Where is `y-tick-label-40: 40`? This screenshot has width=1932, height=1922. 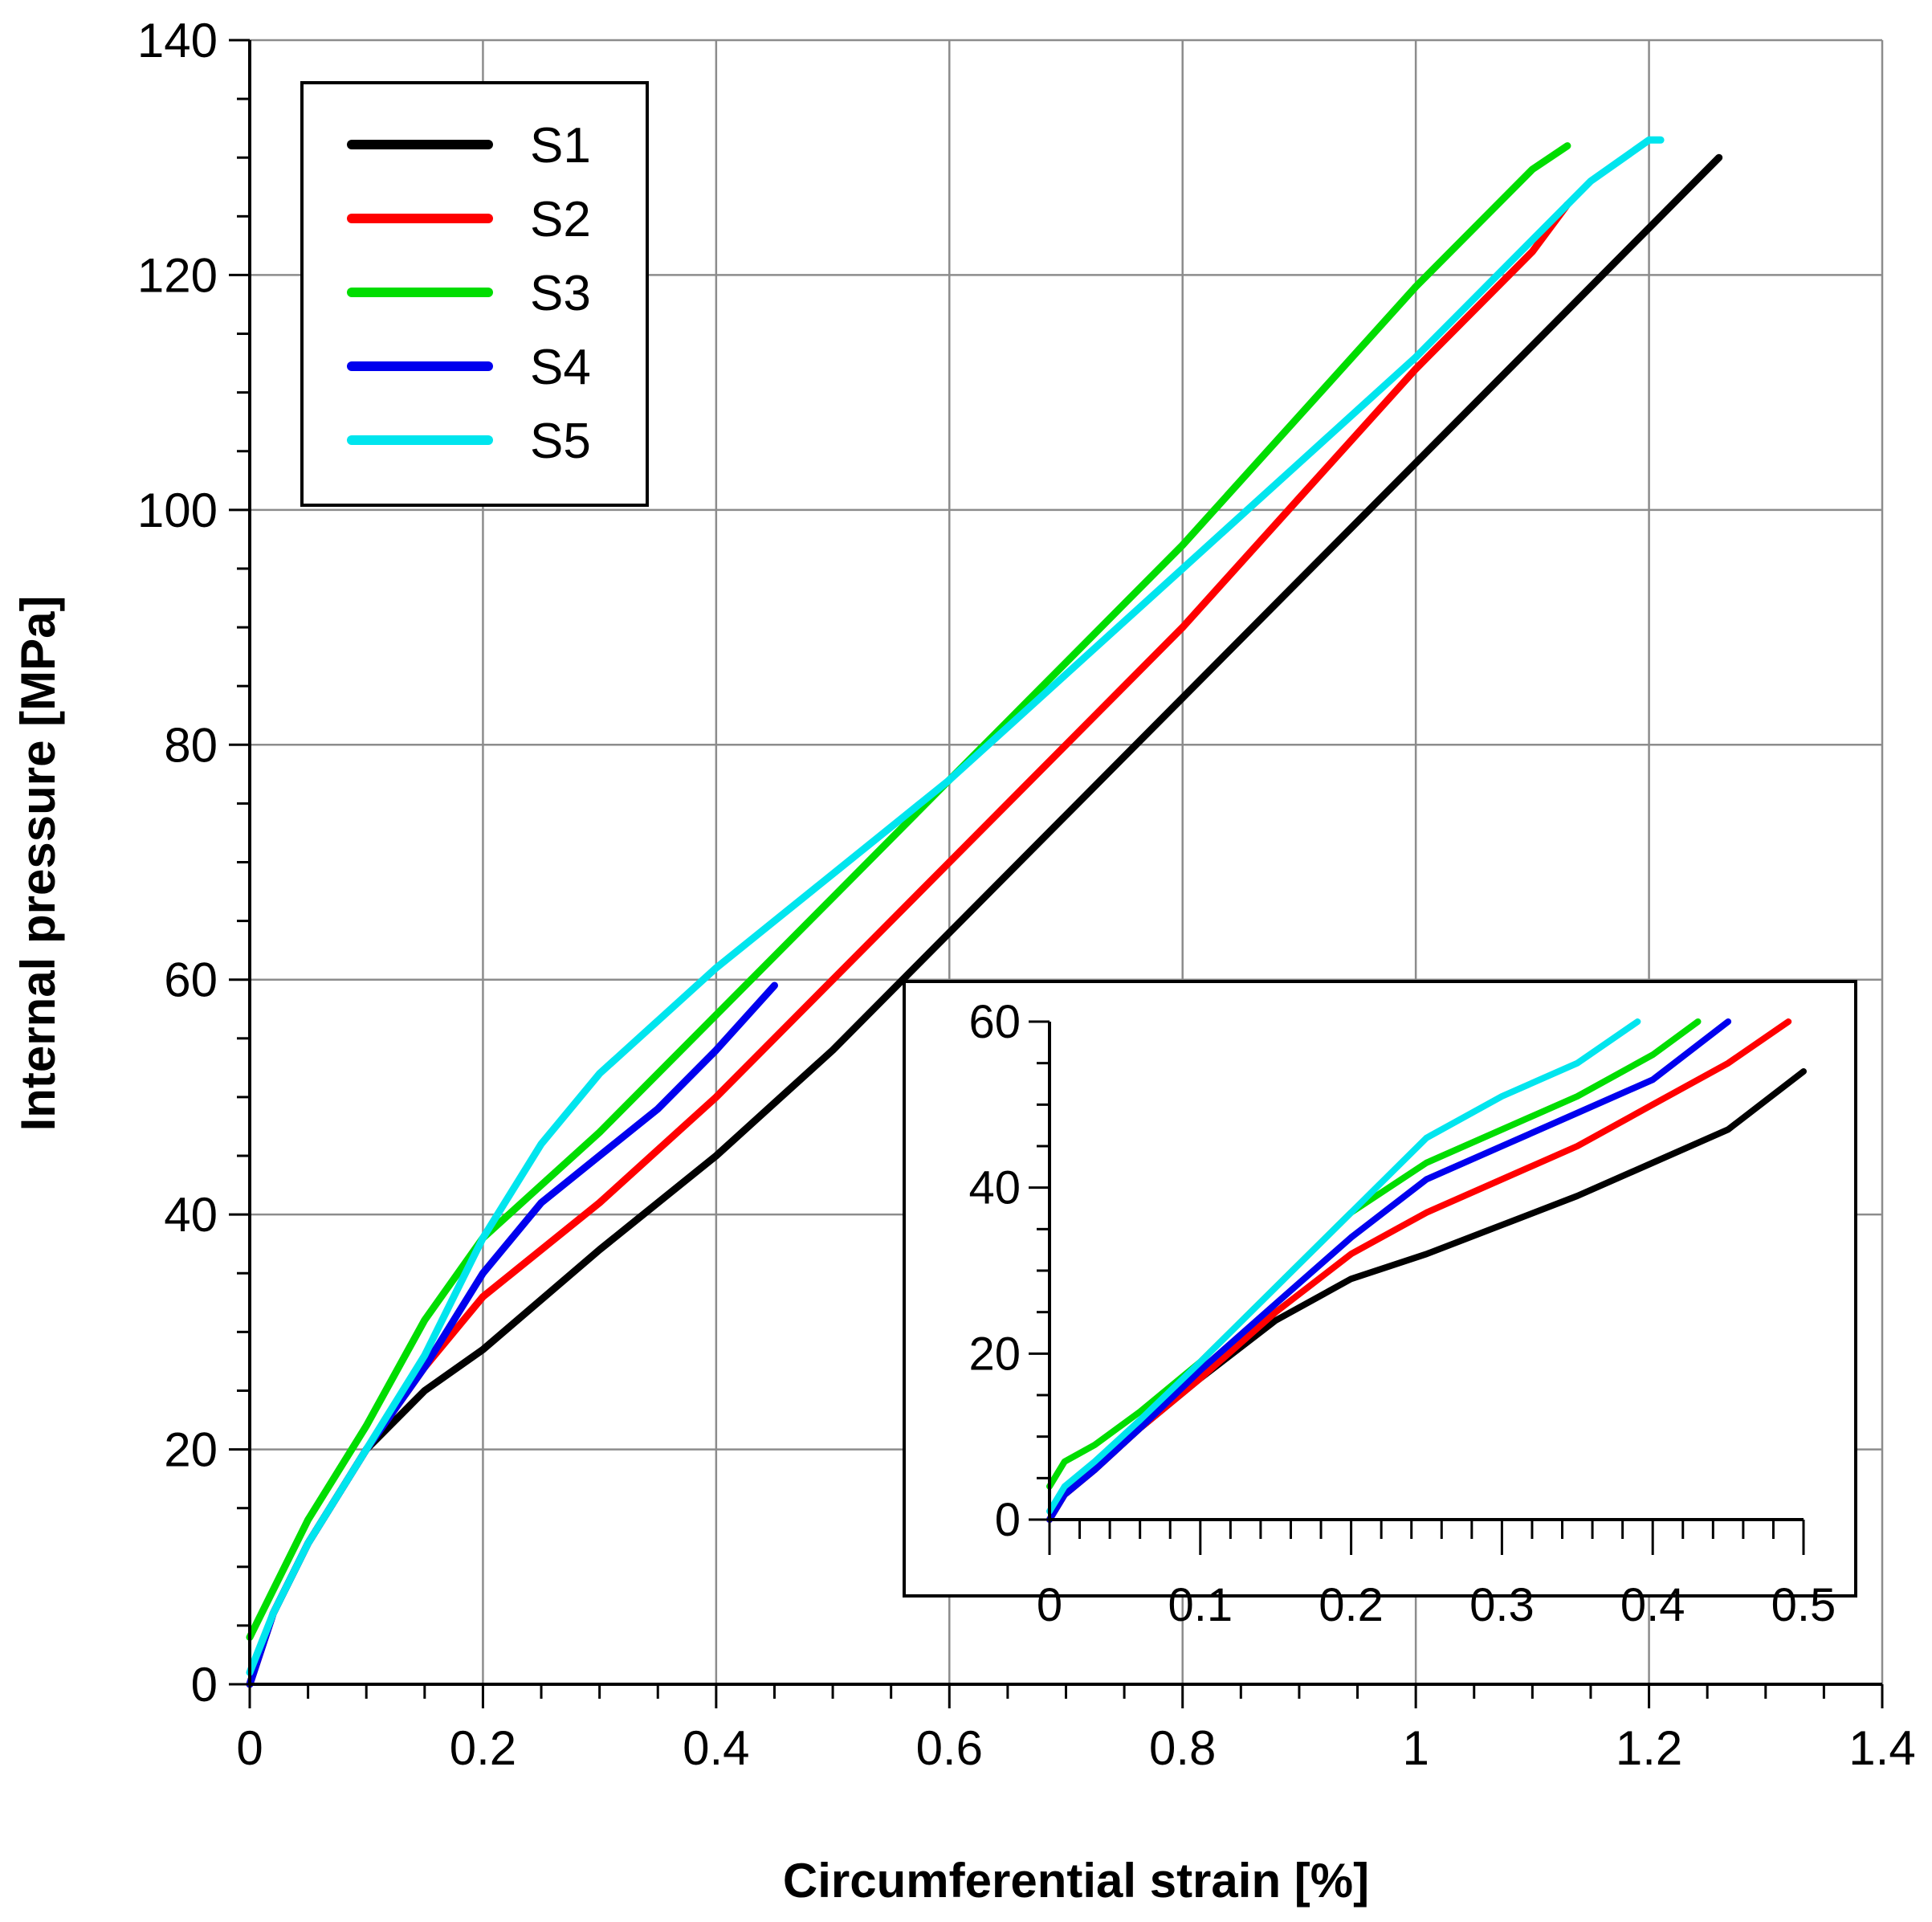
y-tick-label-40: 40 is located at coordinates (191, 1215).